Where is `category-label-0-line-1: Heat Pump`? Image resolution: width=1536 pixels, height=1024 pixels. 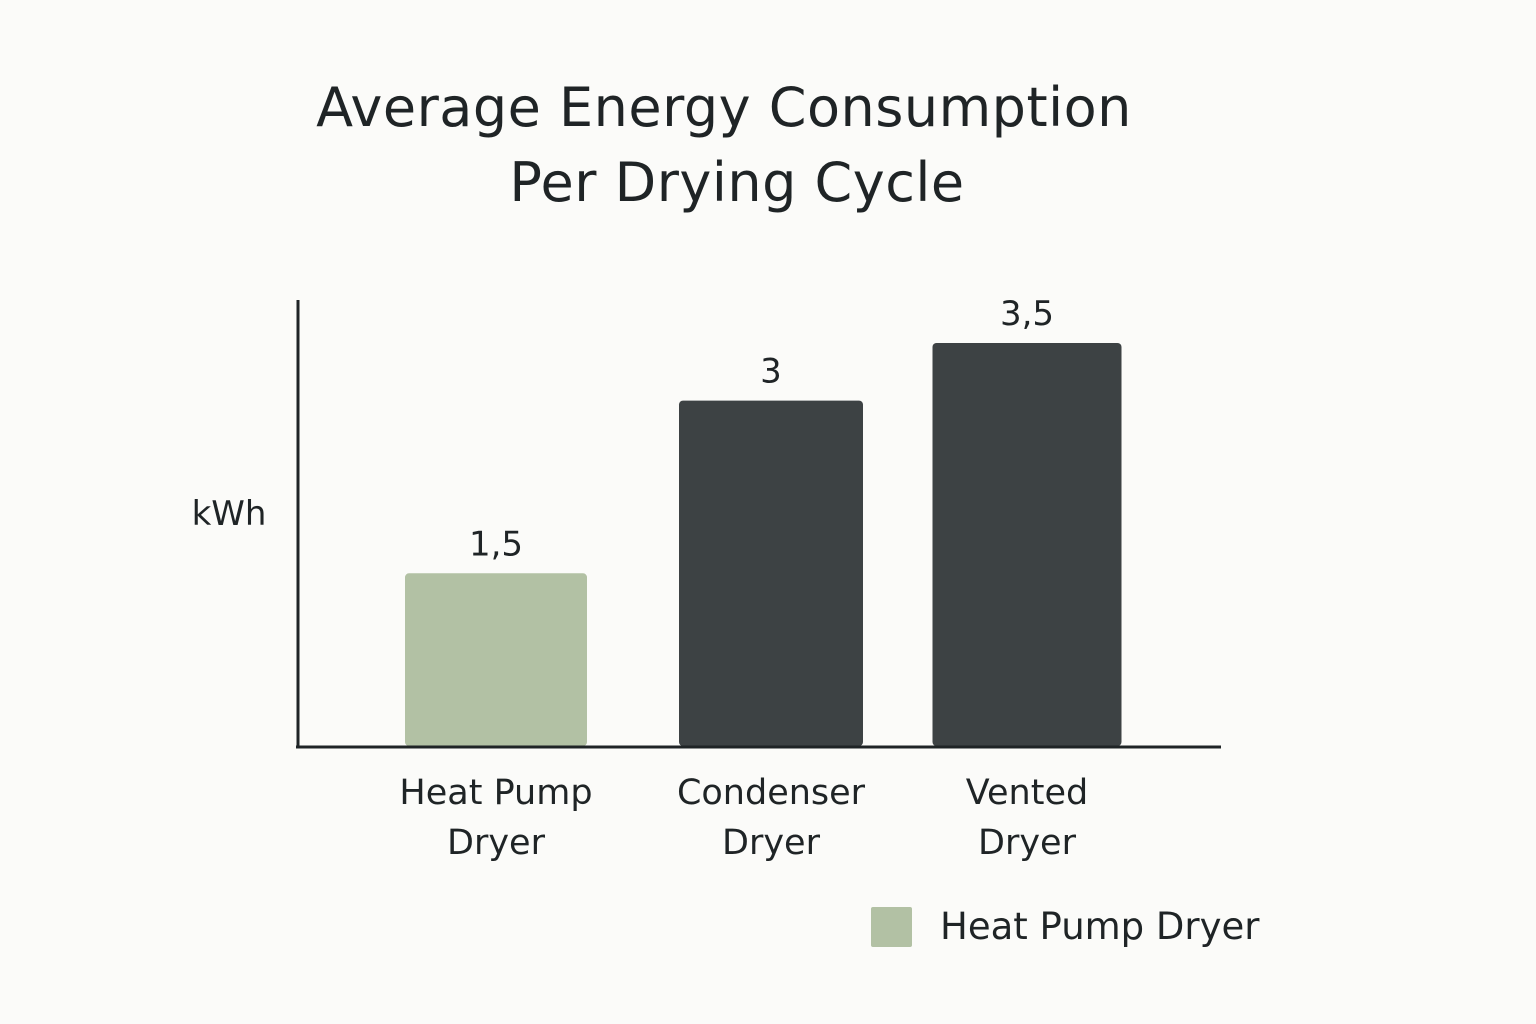 category-label-0-line-1: Heat Pump is located at coordinates (495, 793).